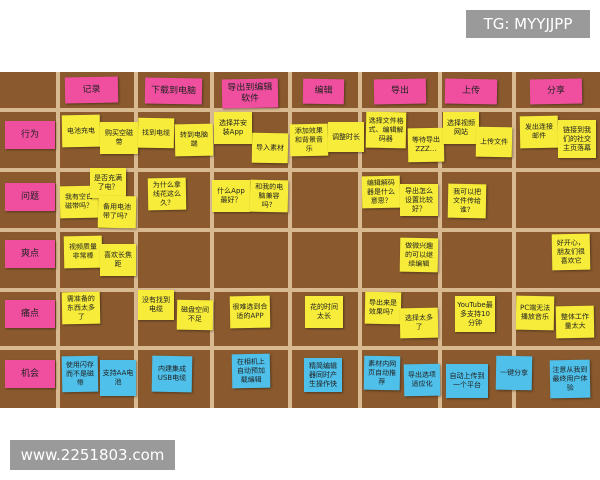  I want to click on sticky-note: 自动上传到一个平台, so click(467, 381).